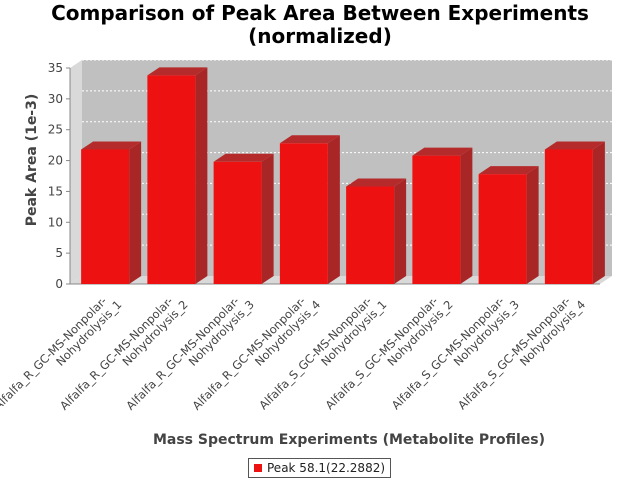 The width and height of the screenshot is (640, 480). What do you see at coordinates (258, 468) in the screenshot?
I see `legend-swatch` at bounding box center [258, 468].